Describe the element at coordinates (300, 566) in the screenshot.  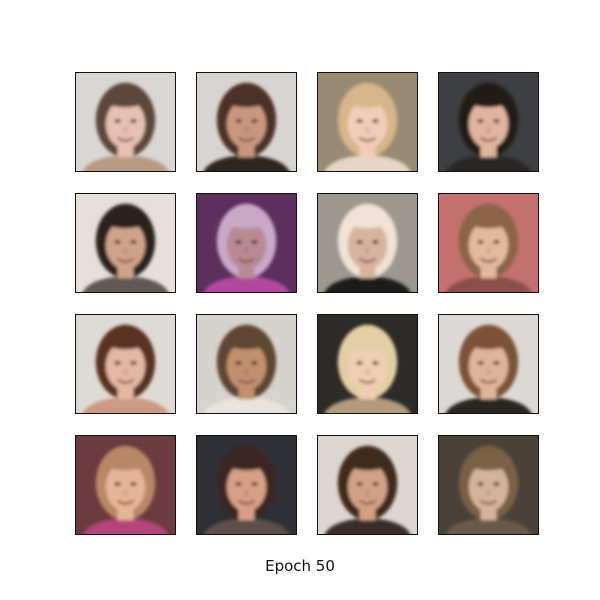
I see `epoch-caption: Epoch 50` at that location.